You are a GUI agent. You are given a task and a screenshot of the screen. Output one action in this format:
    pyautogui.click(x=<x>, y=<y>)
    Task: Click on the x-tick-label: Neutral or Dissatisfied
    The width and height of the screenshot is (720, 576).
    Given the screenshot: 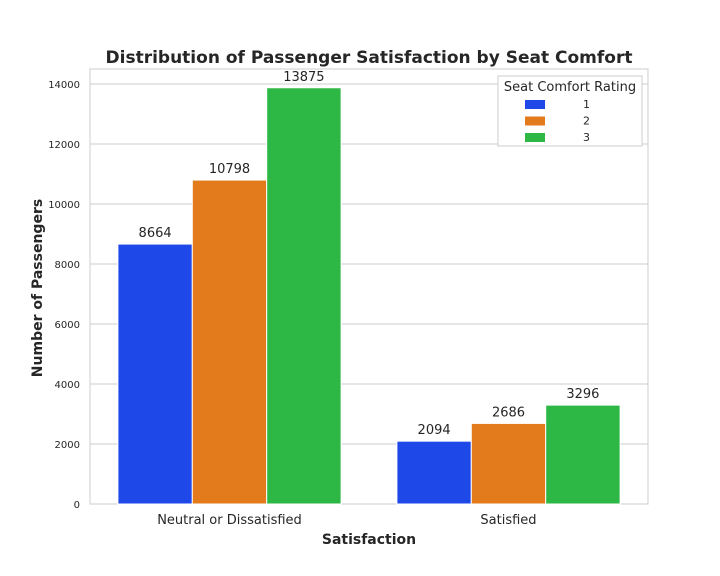 What is the action you would take?
    pyautogui.click(x=229, y=520)
    